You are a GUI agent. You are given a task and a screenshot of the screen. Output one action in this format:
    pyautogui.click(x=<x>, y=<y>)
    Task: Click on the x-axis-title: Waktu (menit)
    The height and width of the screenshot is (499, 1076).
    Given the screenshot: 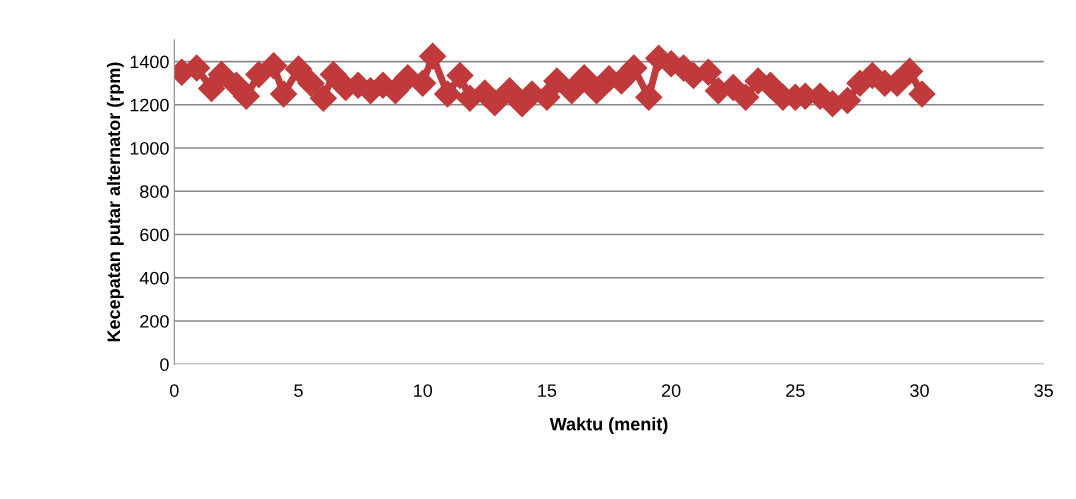 What is the action you would take?
    pyautogui.click(x=608, y=426)
    